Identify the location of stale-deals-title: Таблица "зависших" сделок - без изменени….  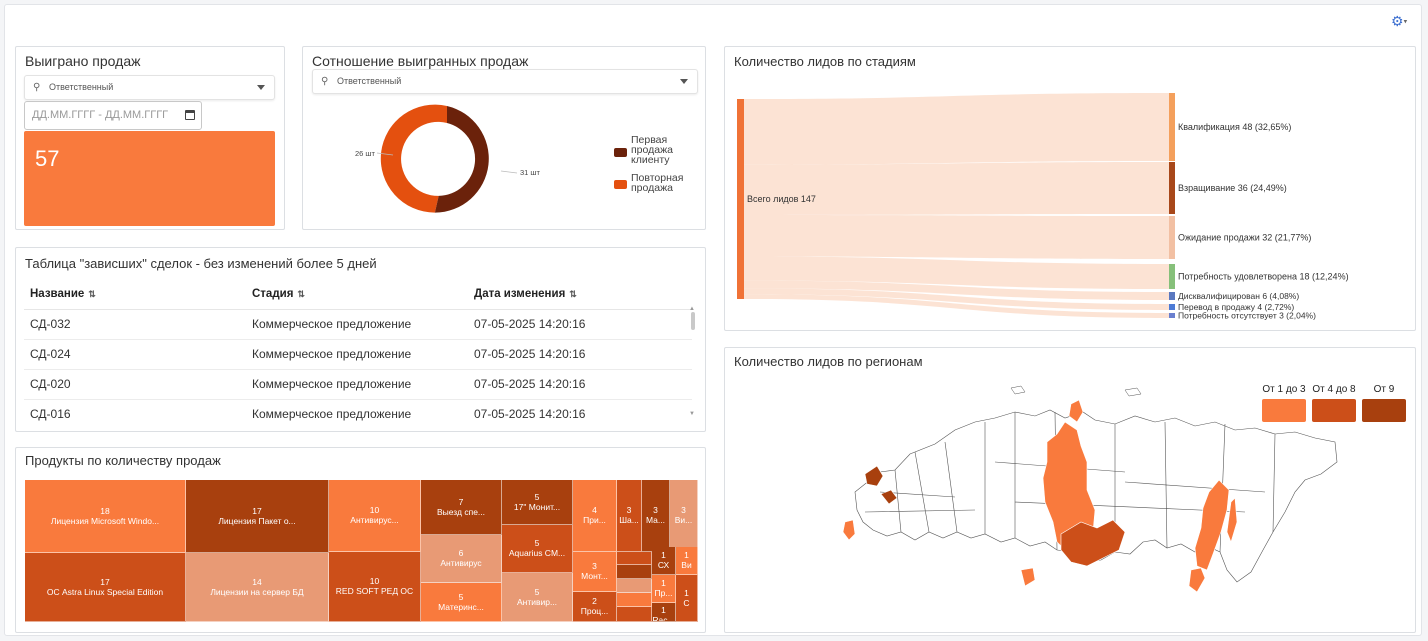
(201, 263).